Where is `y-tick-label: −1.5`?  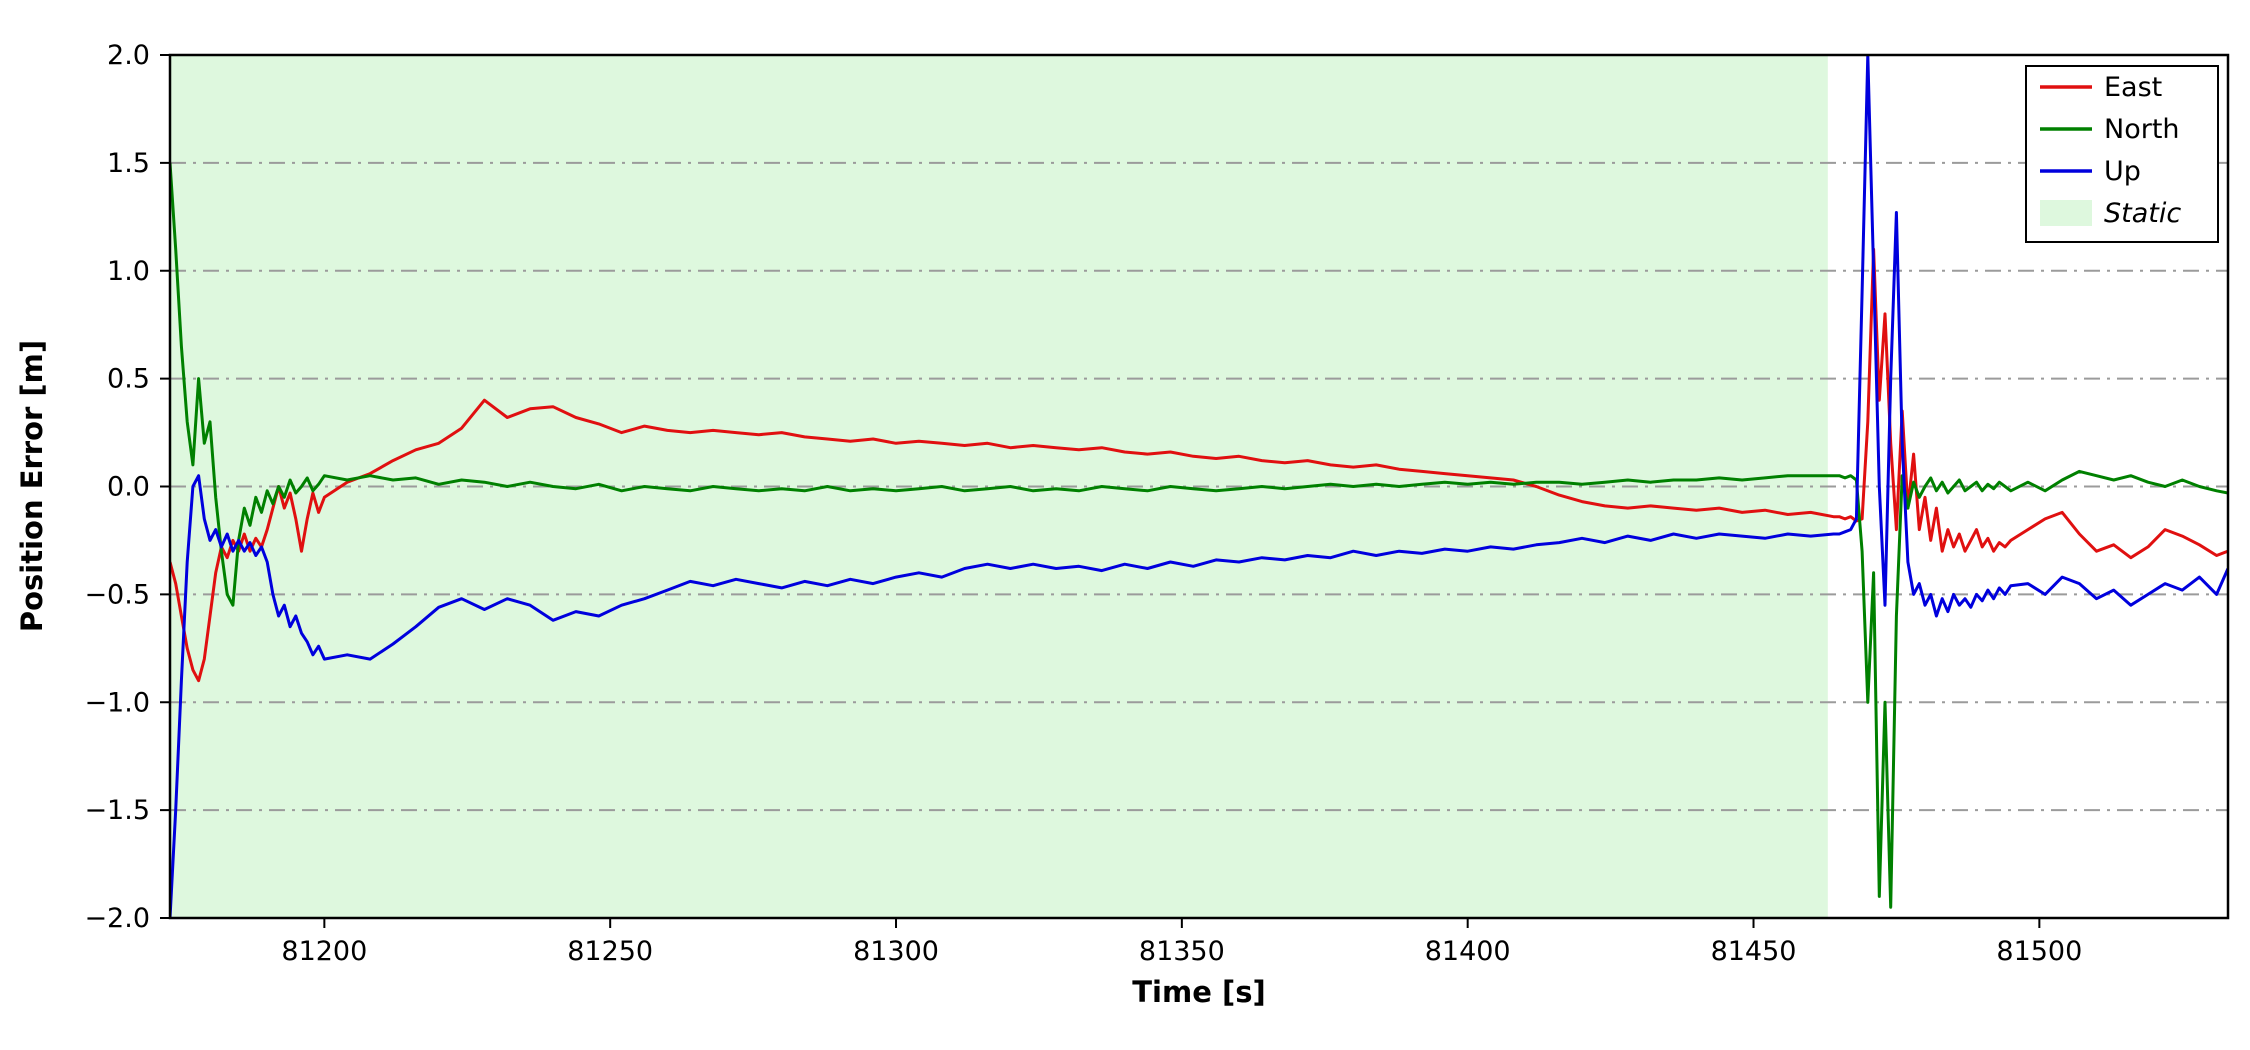 y-tick-label: −1.5 is located at coordinates (117, 810).